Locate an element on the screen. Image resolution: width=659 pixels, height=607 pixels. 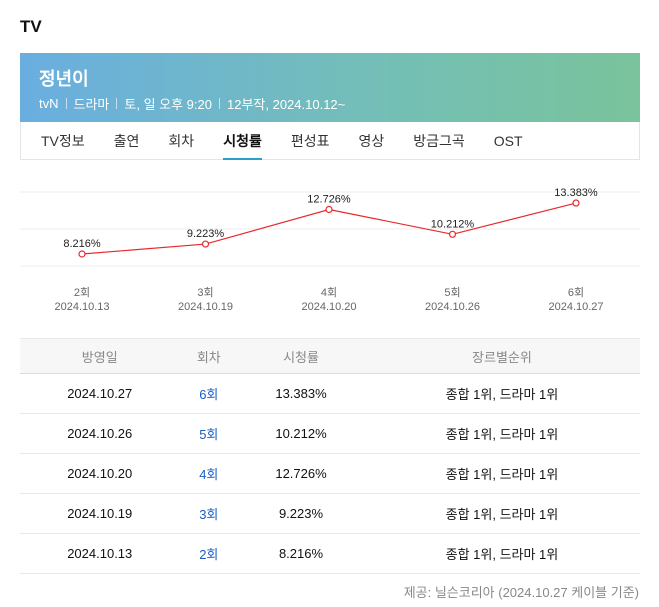
x-tick-label: 3회 is located at coordinates (205, 292).